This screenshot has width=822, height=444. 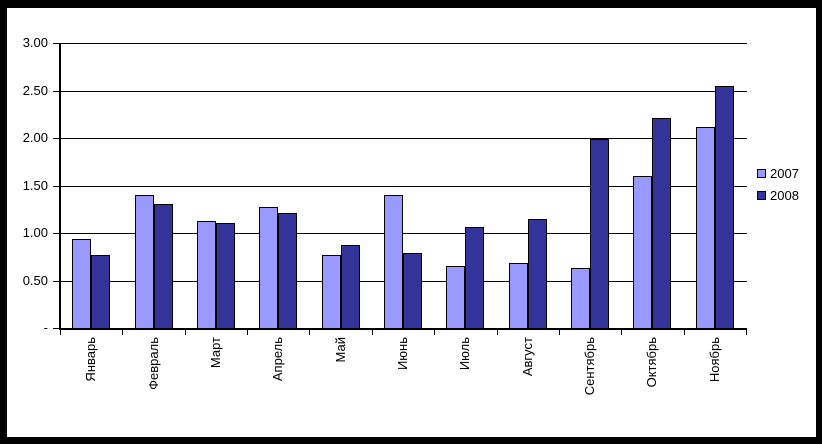 I want to click on legend-label: 2008, so click(x=784, y=195).